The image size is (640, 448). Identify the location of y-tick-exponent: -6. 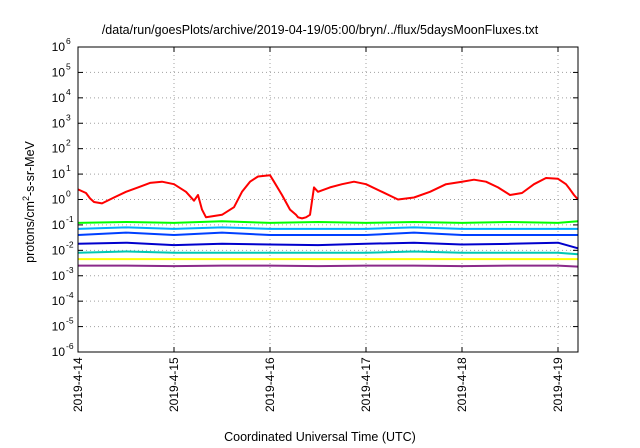
(70, 346).